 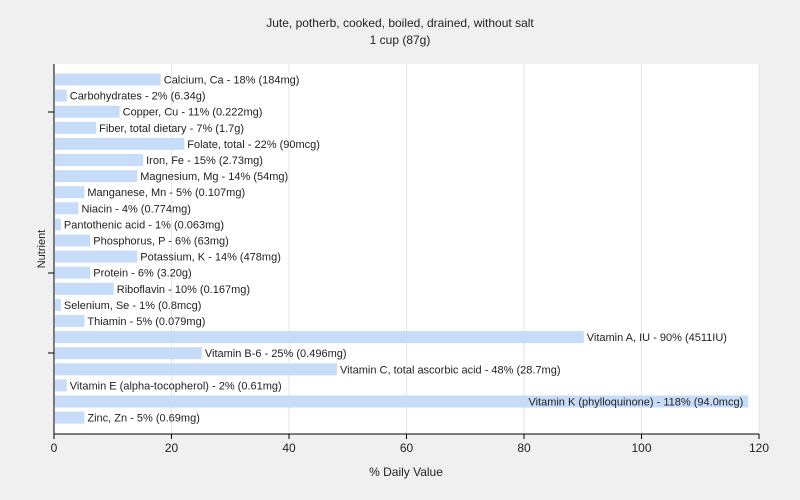 What do you see at coordinates (133, 306) in the screenshot?
I see `bar-label: Selenium, Se - 1% (0.8mcg)` at bounding box center [133, 306].